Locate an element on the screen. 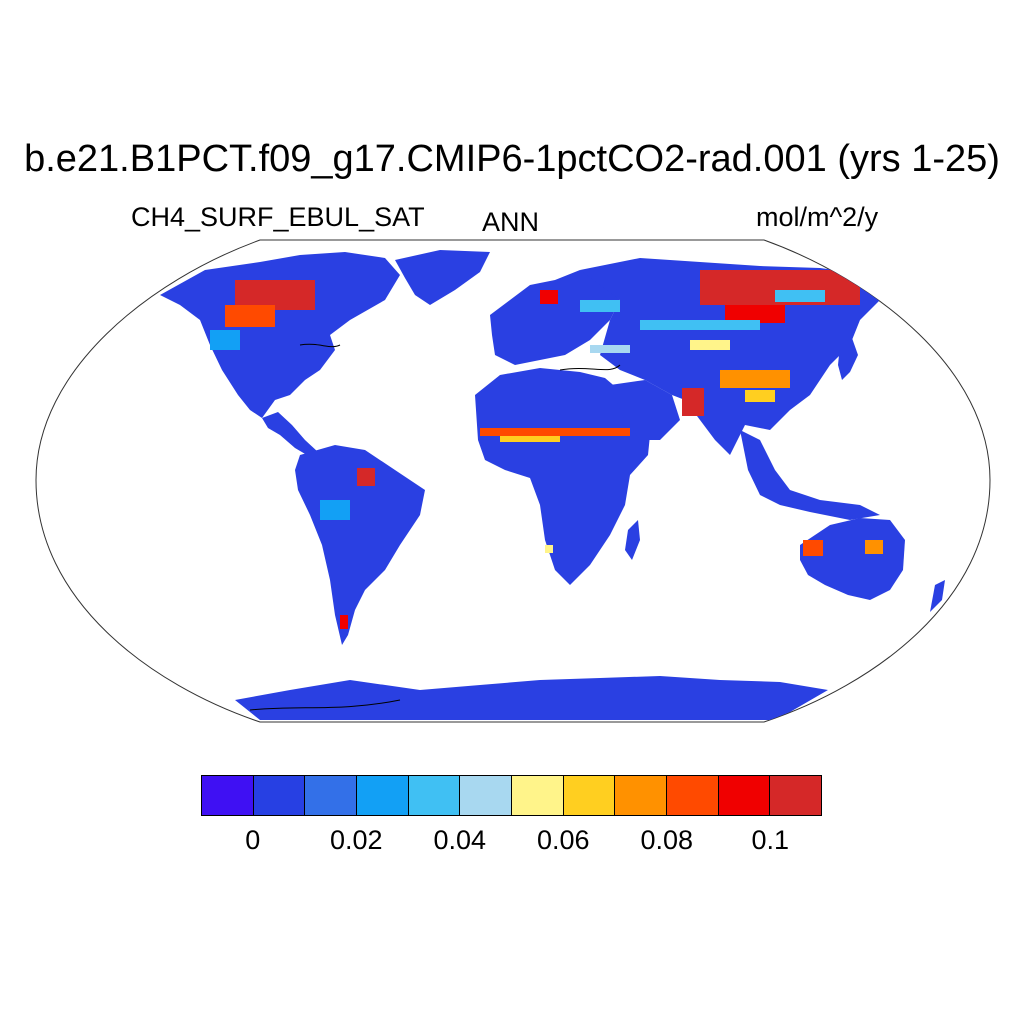 Image resolution: width=1024 pixels, height=1024 pixels. madagascar is located at coordinates (632, 540).